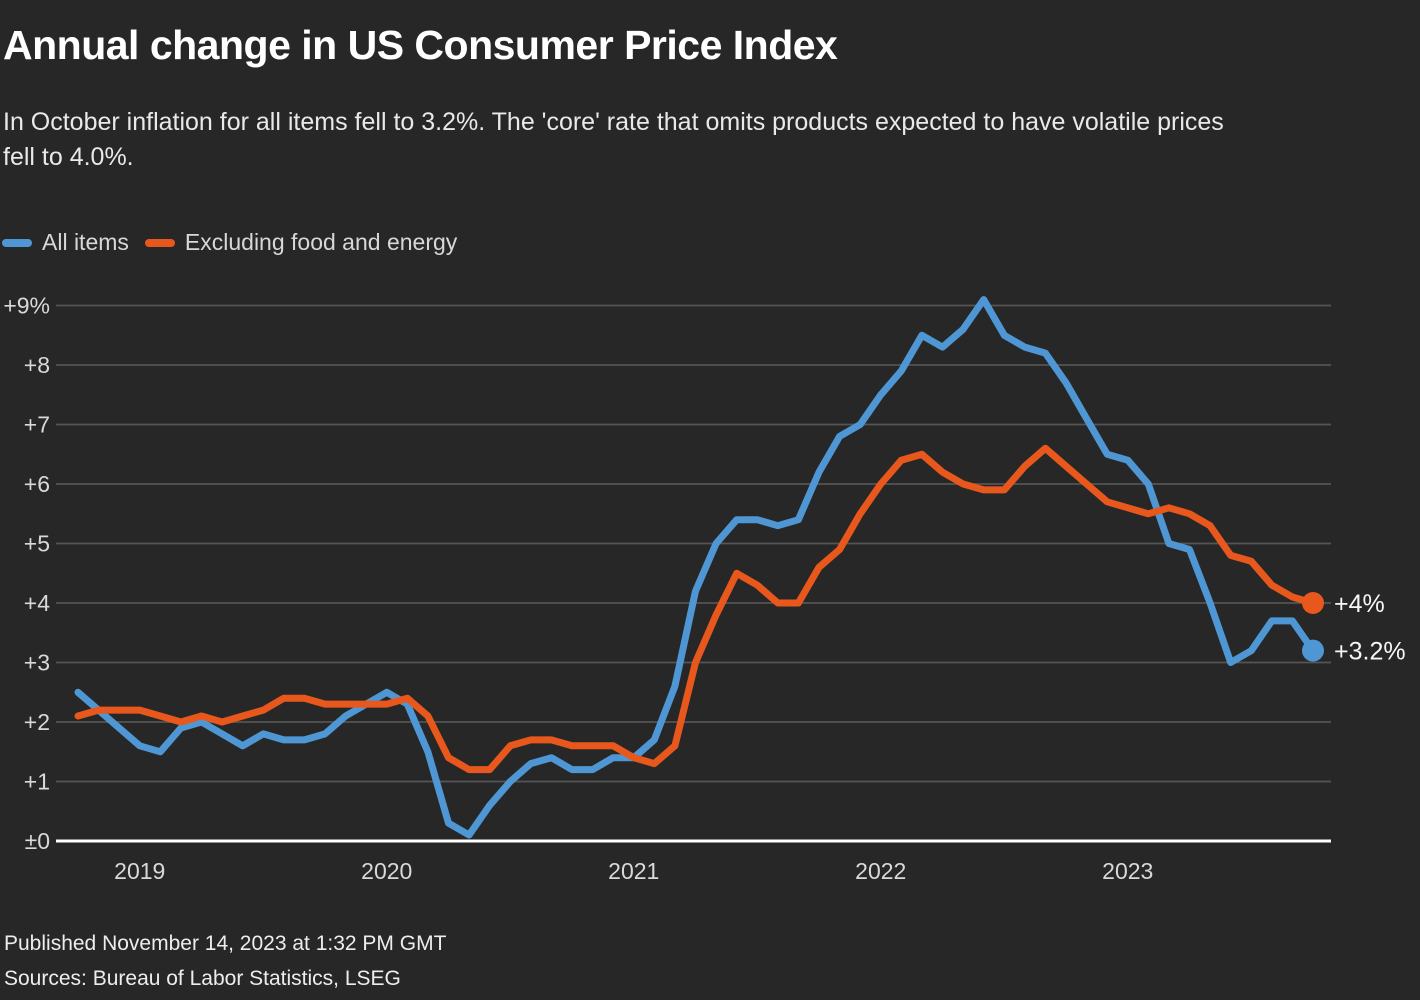 This screenshot has width=1420, height=1000. What do you see at coordinates (139, 871) in the screenshot?
I see `x-tick-label: 2019` at bounding box center [139, 871].